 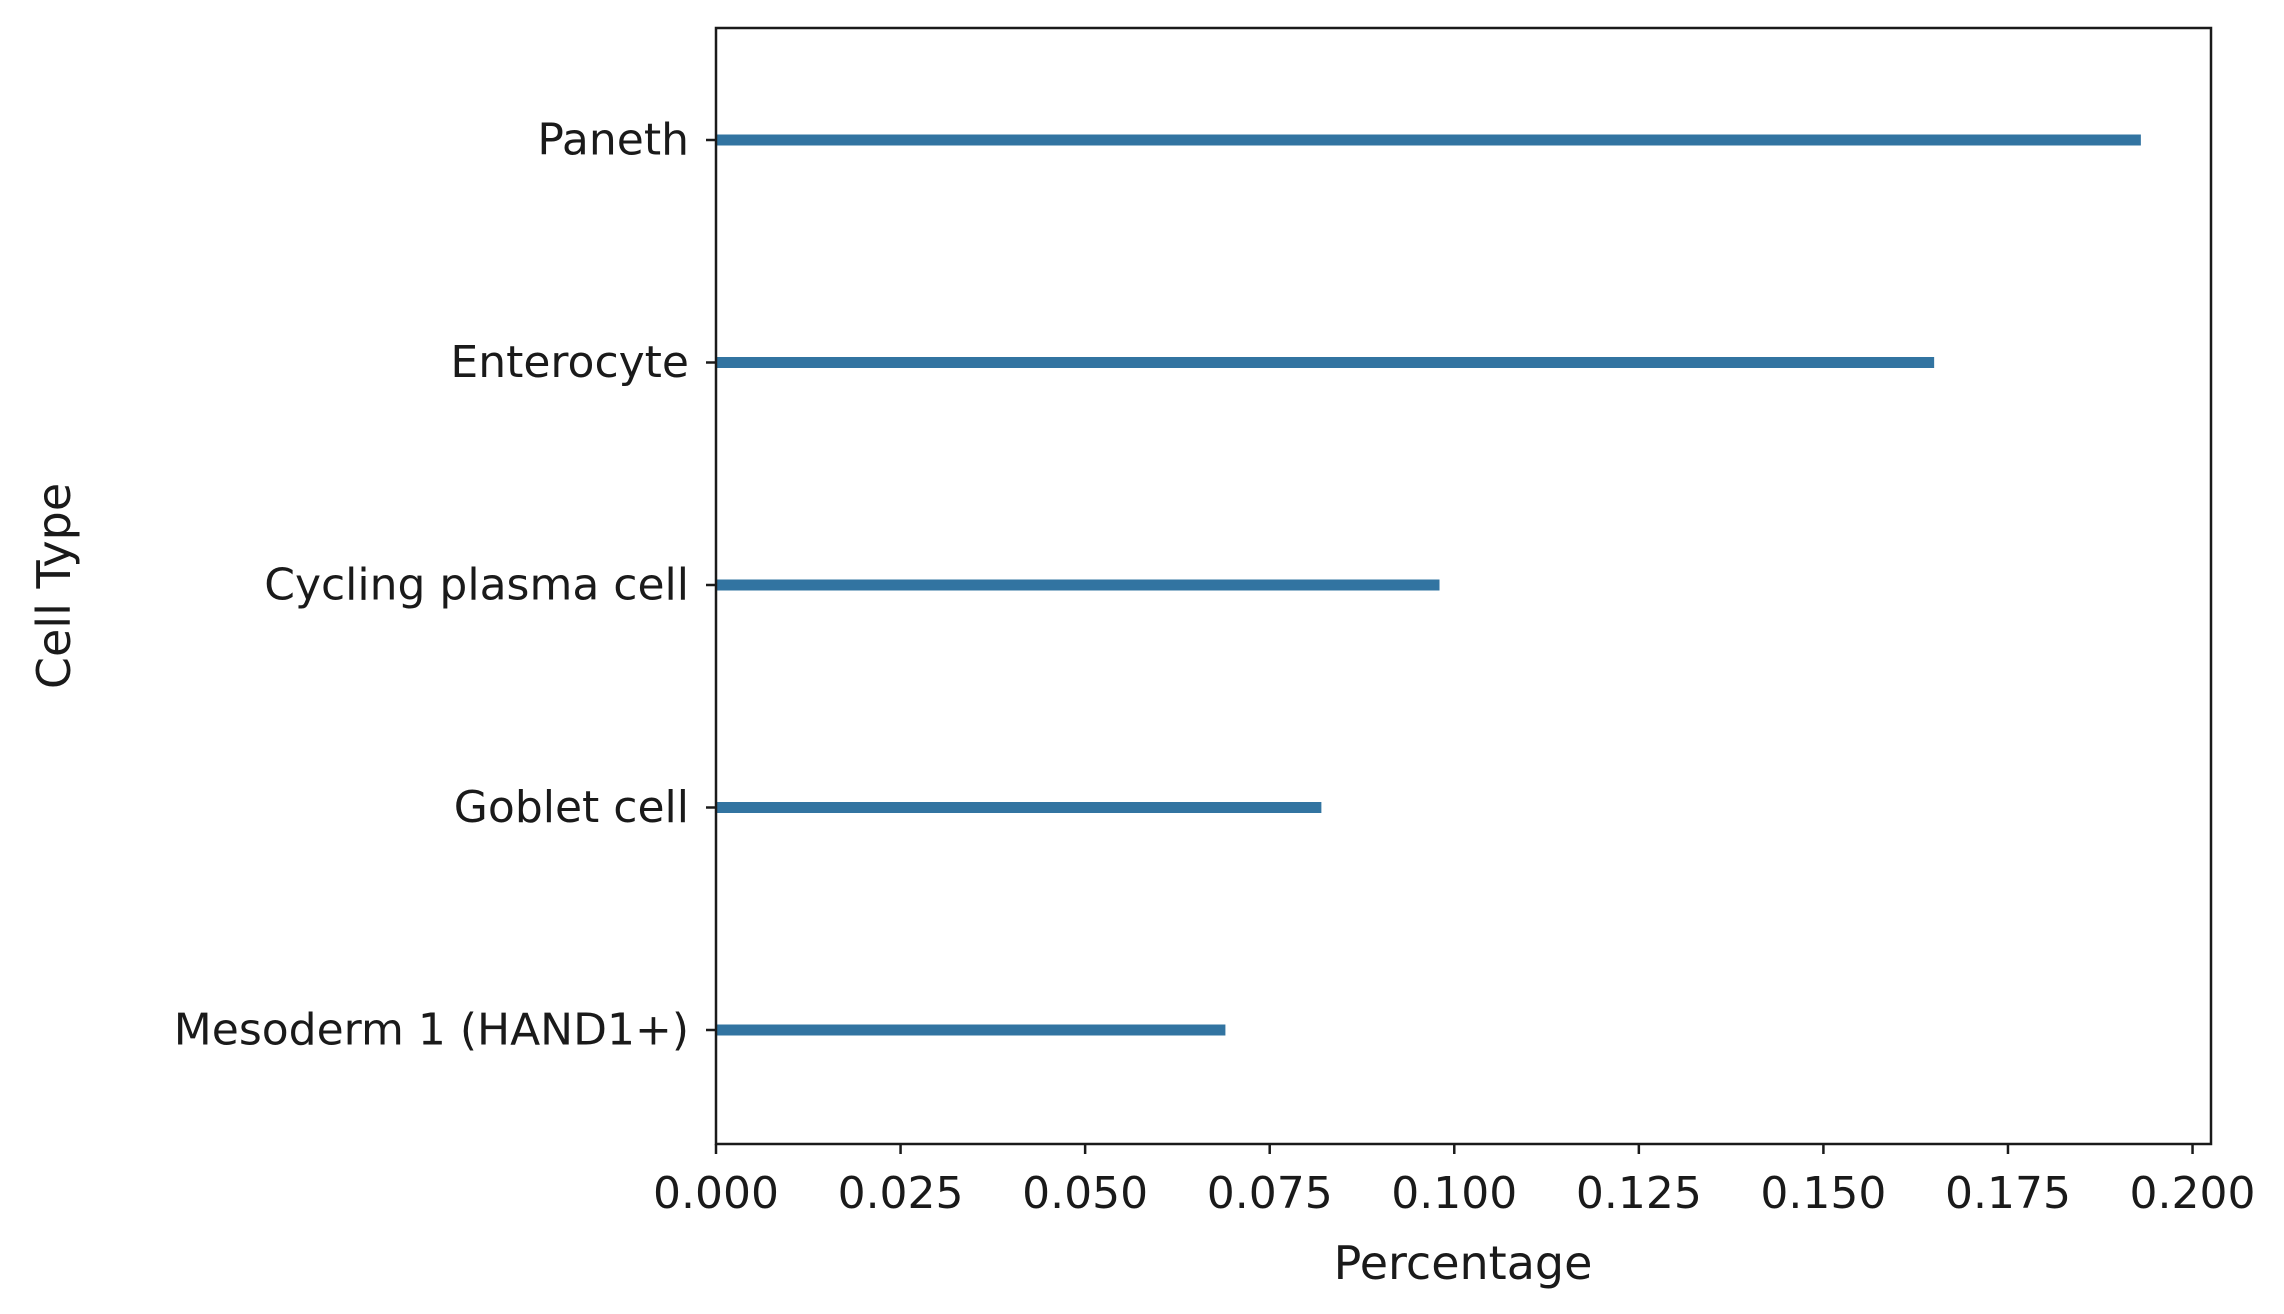 I want to click on y-tick-label: Paneth, so click(x=613, y=140).